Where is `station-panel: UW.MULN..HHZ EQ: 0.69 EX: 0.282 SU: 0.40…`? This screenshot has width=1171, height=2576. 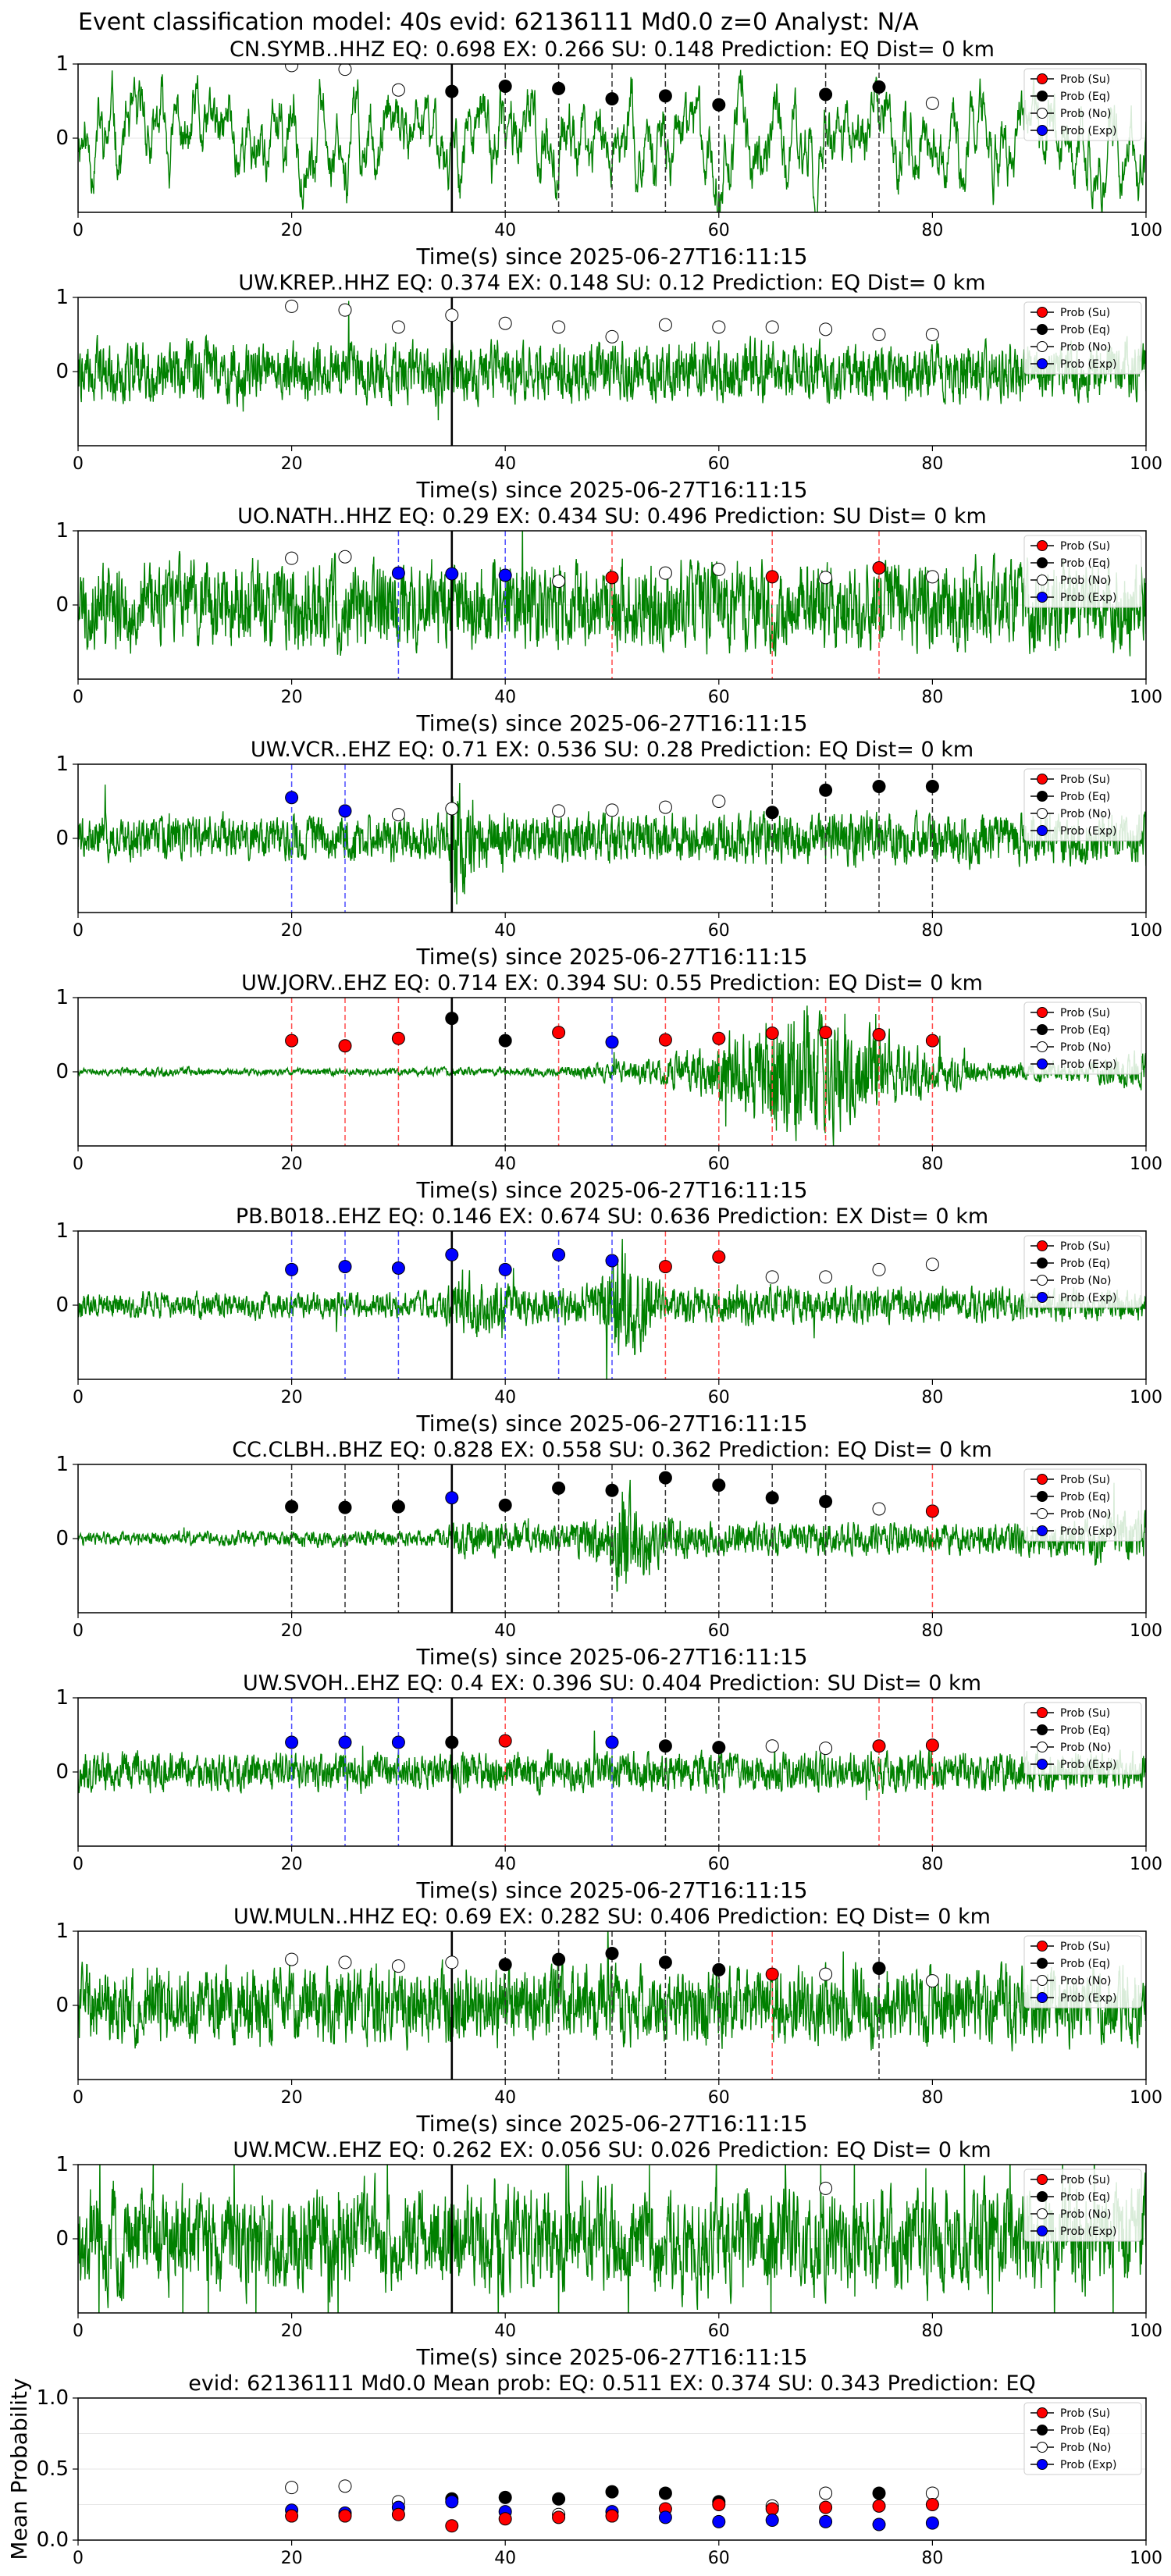 station-panel: UW.MULN..HHZ EQ: 0.69 EX: 0.282 SU: 0.40… is located at coordinates (608, 2021).